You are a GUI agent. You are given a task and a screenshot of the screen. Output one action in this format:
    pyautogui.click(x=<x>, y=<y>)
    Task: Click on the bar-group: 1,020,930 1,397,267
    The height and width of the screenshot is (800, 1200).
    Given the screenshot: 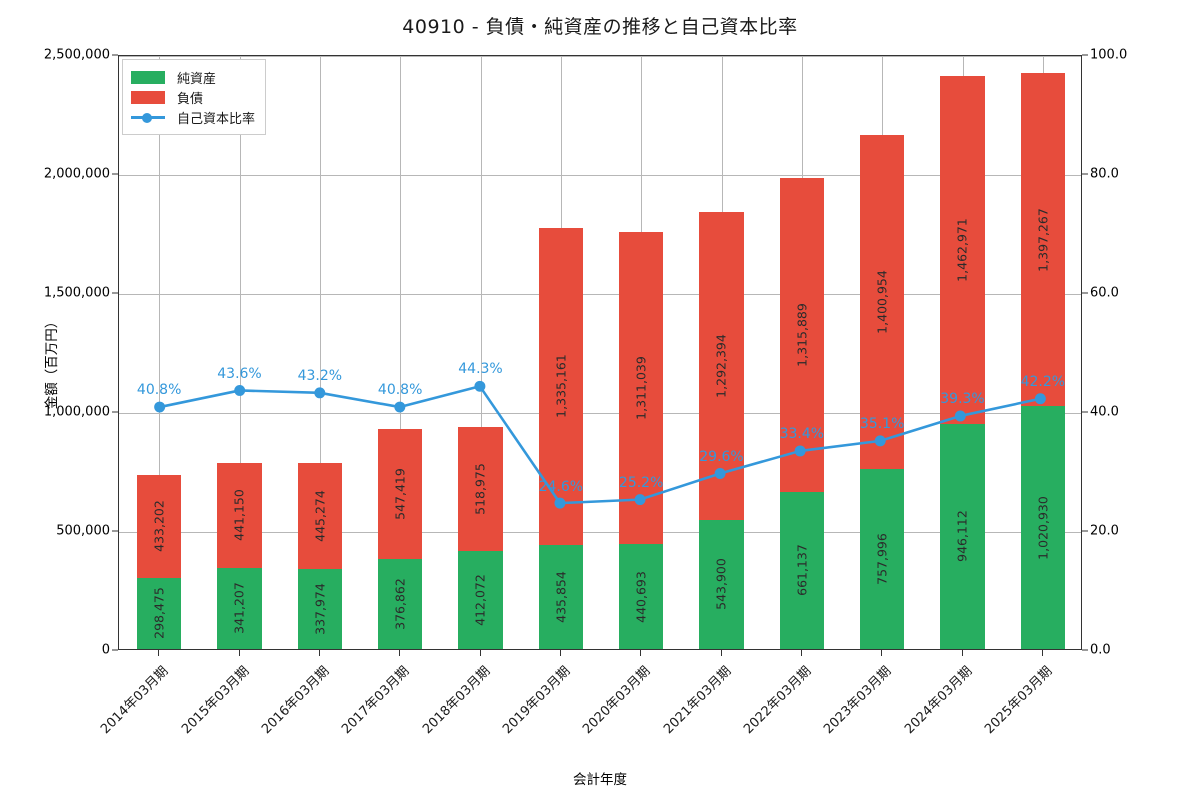 What is the action you would take?
    pyautogui.click(x=1042, y=351)
    